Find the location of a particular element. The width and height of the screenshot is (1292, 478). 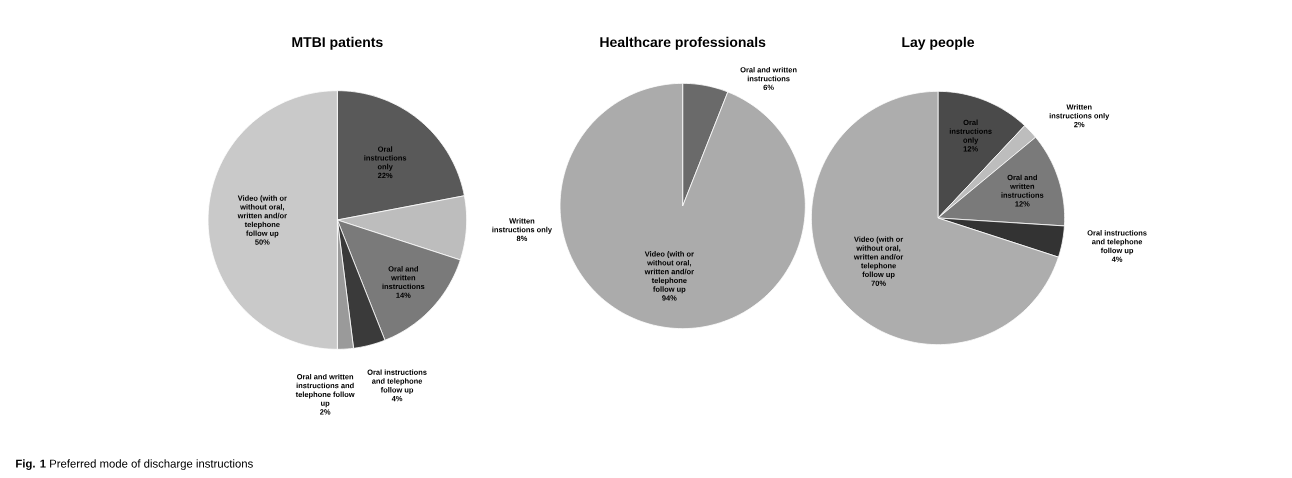

text: Fig. 1 Preferred mode of discharge instructions is located at coordinates (134, 464).